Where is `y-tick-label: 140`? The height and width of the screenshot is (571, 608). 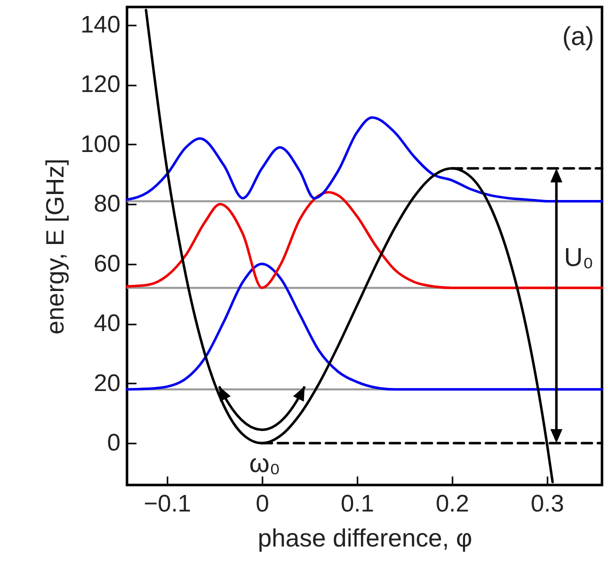 y-tick-label: 140 is located at coordinates (100, 24).